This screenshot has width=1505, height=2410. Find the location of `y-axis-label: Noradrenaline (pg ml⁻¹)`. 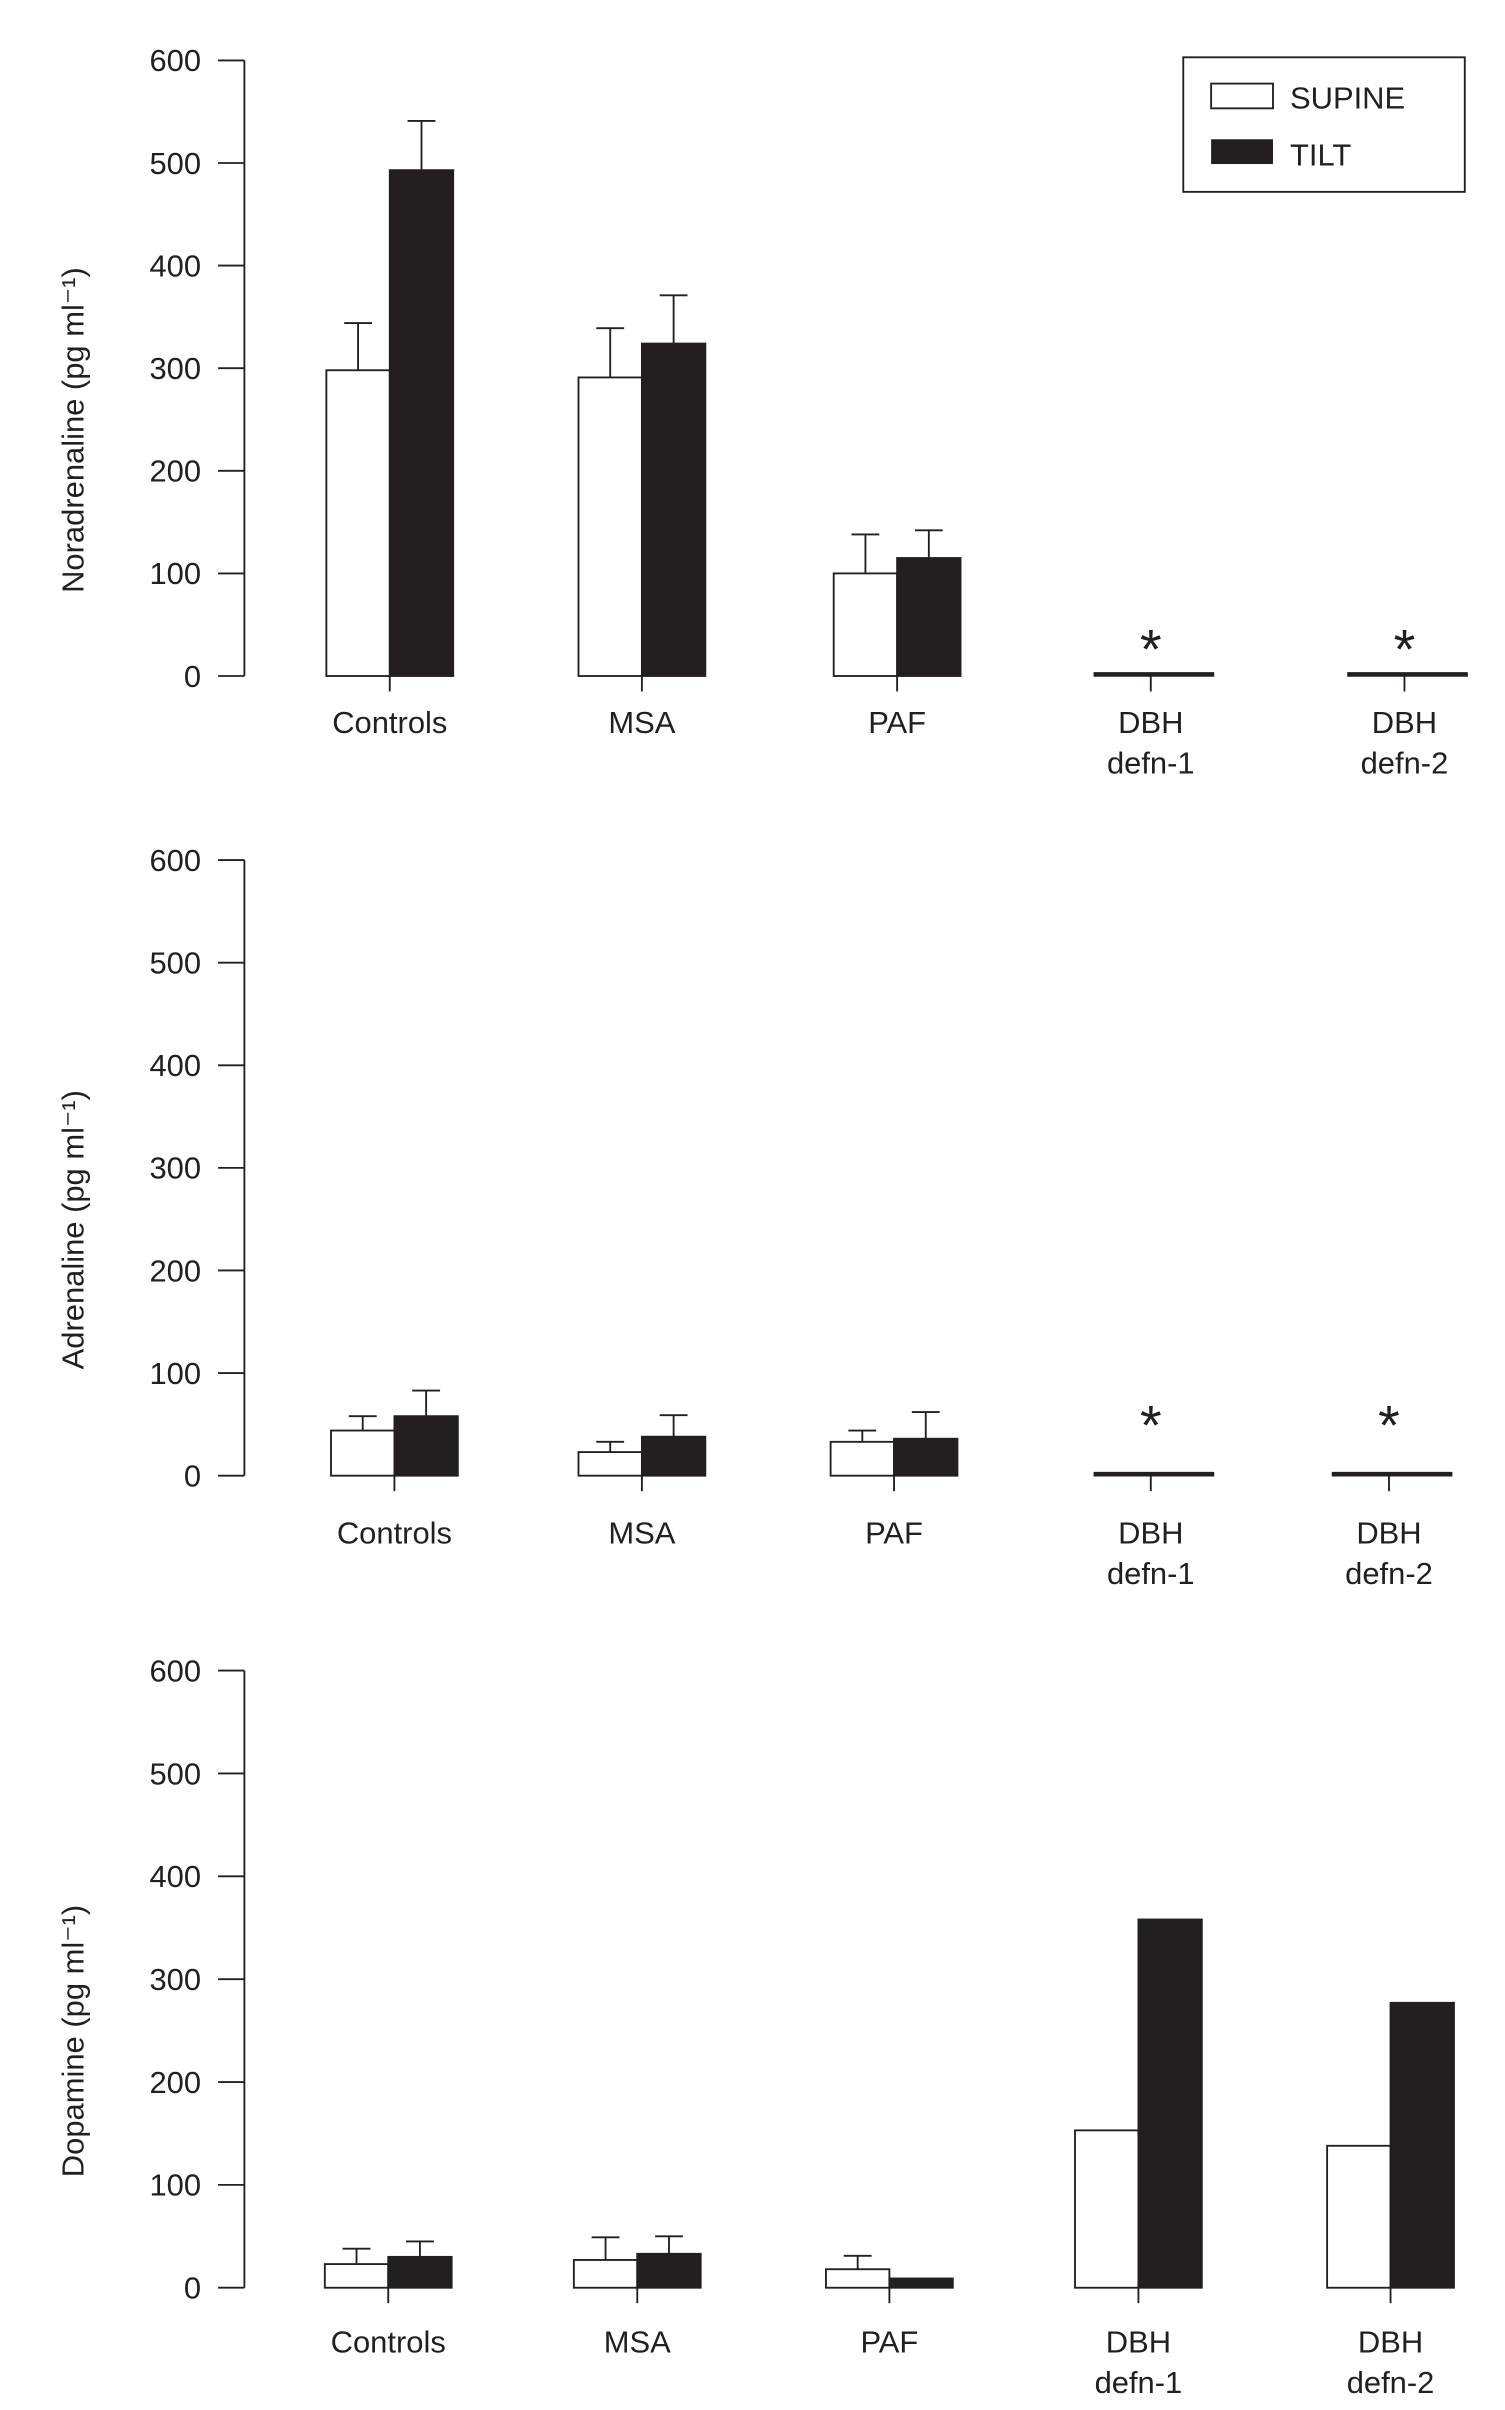

y-axis-label: Noradrenaline (pg ml⁻¹) is located at coordinates (73, 430).